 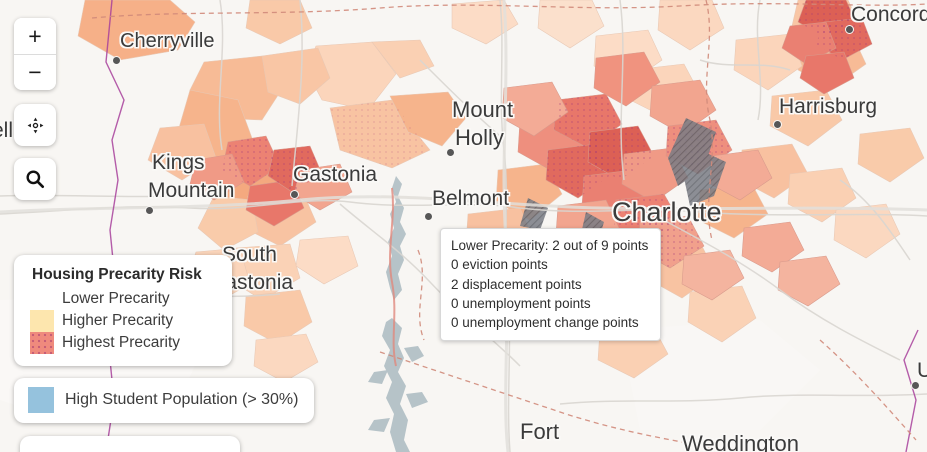 What do you see at coordinates (117, 274) in the screenshot?
I see `legend-title: Housing Precarity Risk` at bounding box center [117, 274].